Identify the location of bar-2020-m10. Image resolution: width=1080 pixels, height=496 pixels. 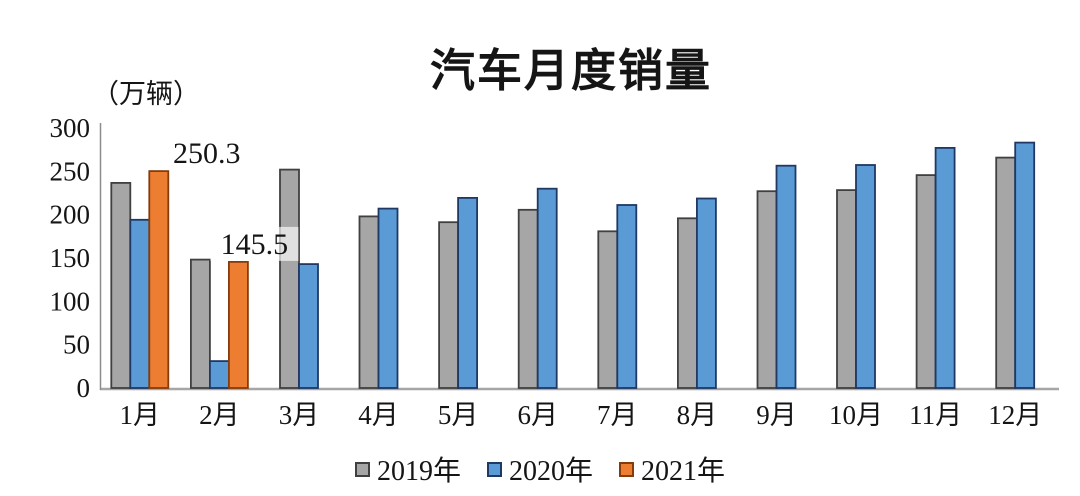
(865, 276).